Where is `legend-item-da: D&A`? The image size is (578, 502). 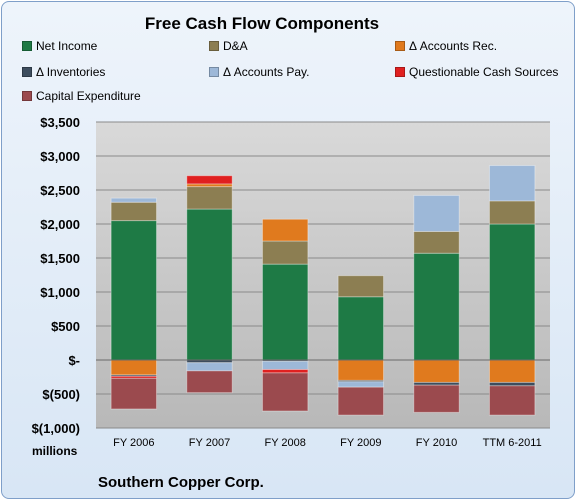 legend-item-da: D&A is located at coordinates (228, 46).